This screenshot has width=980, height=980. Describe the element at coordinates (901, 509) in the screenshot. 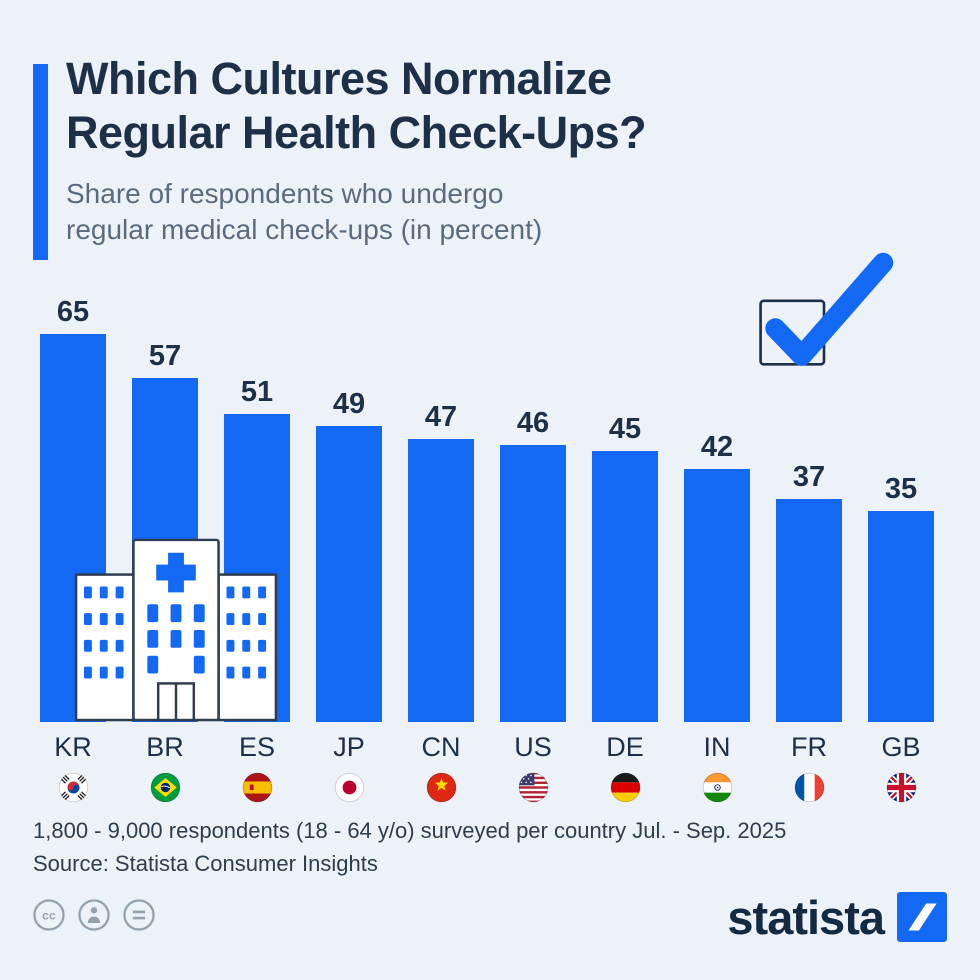

I see `bar-stack: 35` at that location.